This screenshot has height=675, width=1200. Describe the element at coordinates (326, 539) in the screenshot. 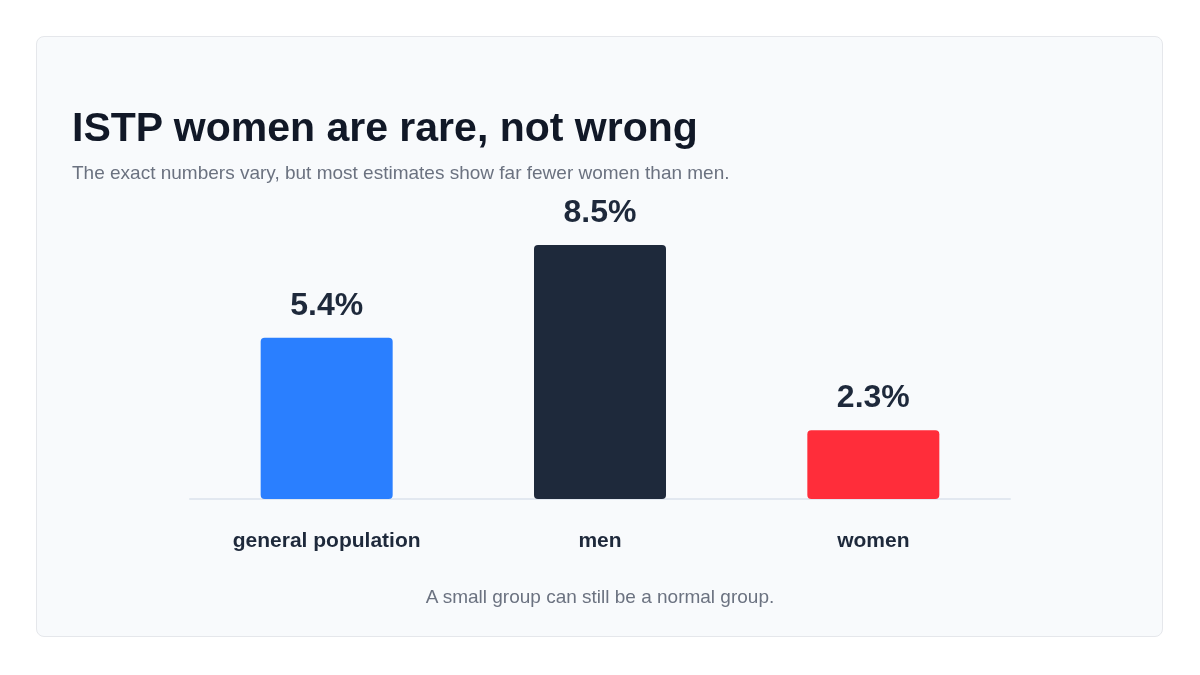

I see `x-tick-label: general population` at that location.